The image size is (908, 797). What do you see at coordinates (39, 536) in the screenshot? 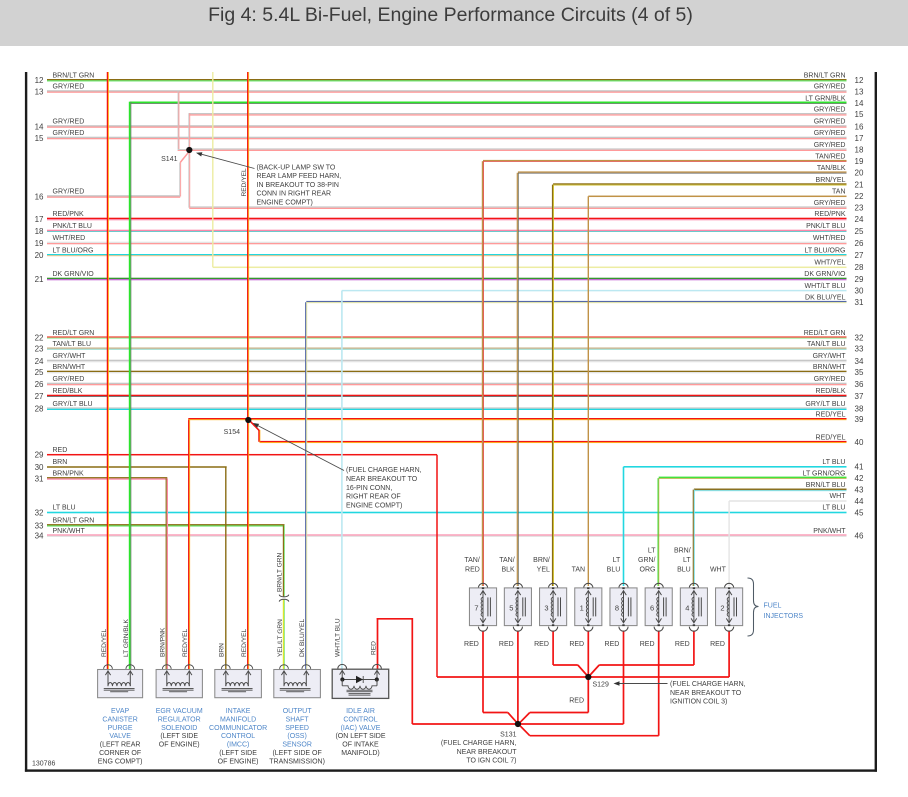
I see `svg-text: 34` at bounding box center [39, 536].